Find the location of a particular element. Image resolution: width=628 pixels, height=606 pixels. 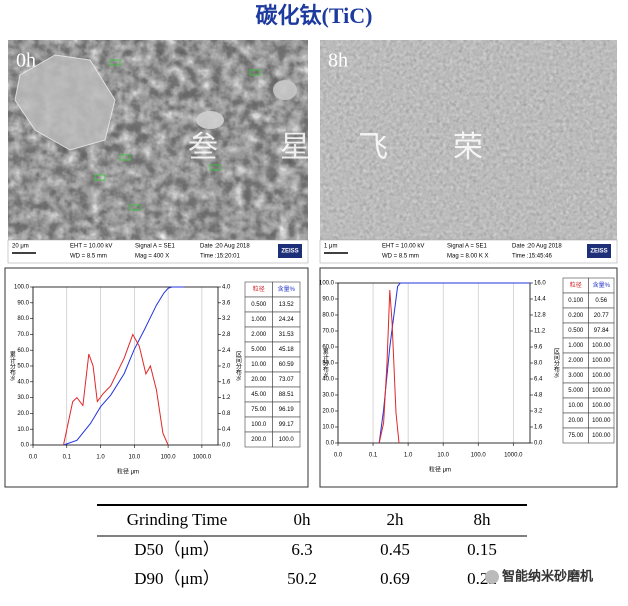

table-cell-text: 0.100 is located at coordinates (576, 301).